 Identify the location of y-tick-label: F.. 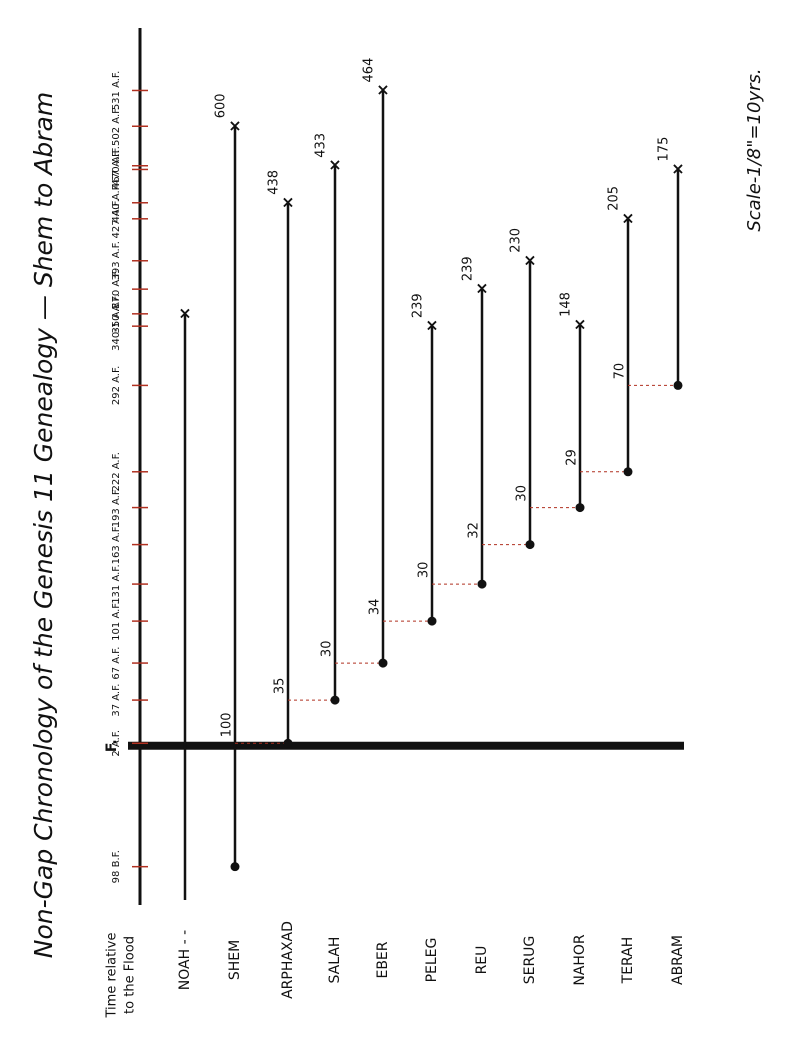
(112, 745).